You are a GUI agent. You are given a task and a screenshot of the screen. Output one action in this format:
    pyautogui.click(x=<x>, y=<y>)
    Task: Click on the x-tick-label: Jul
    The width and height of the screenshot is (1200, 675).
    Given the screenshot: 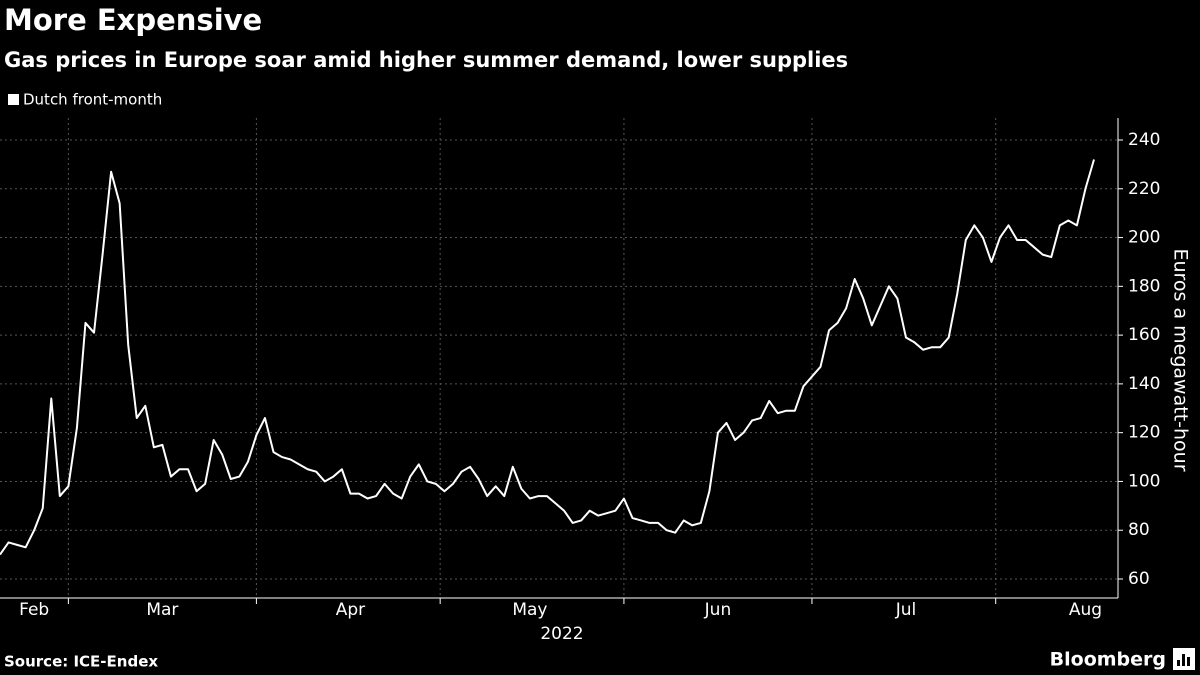 What is the action you would take?
    pyautogui.click(x=906, y=610)
    